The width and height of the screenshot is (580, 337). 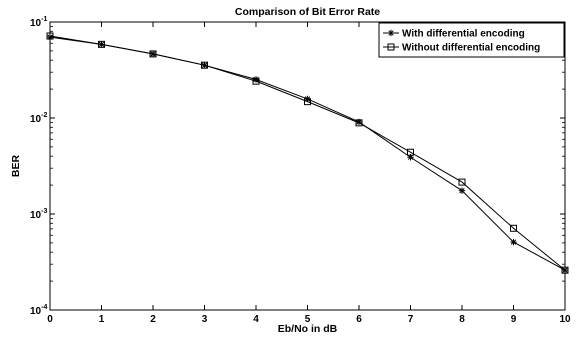 What do you see at coordinates (514, 319) in the screenshot?
I see `x-tick-label: 9` at bounding box center [514, 319].